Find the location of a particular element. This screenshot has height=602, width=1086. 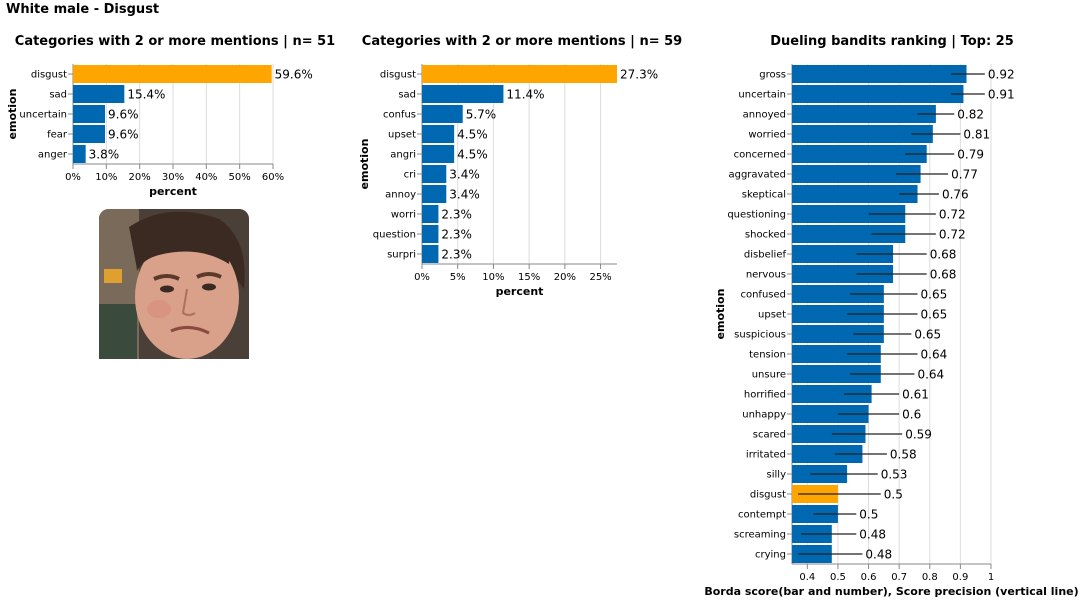

bar-aggravated is located at coordinates (856, 174).